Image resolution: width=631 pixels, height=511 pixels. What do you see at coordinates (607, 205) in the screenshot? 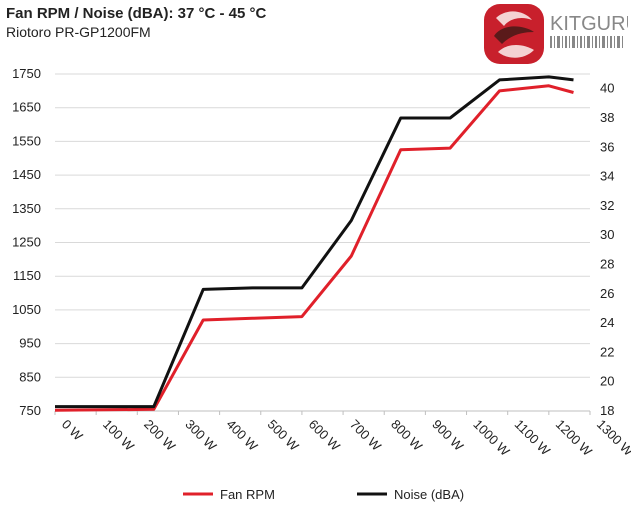
I see `right-tick-label: 32` at bounding box center [607, 205].